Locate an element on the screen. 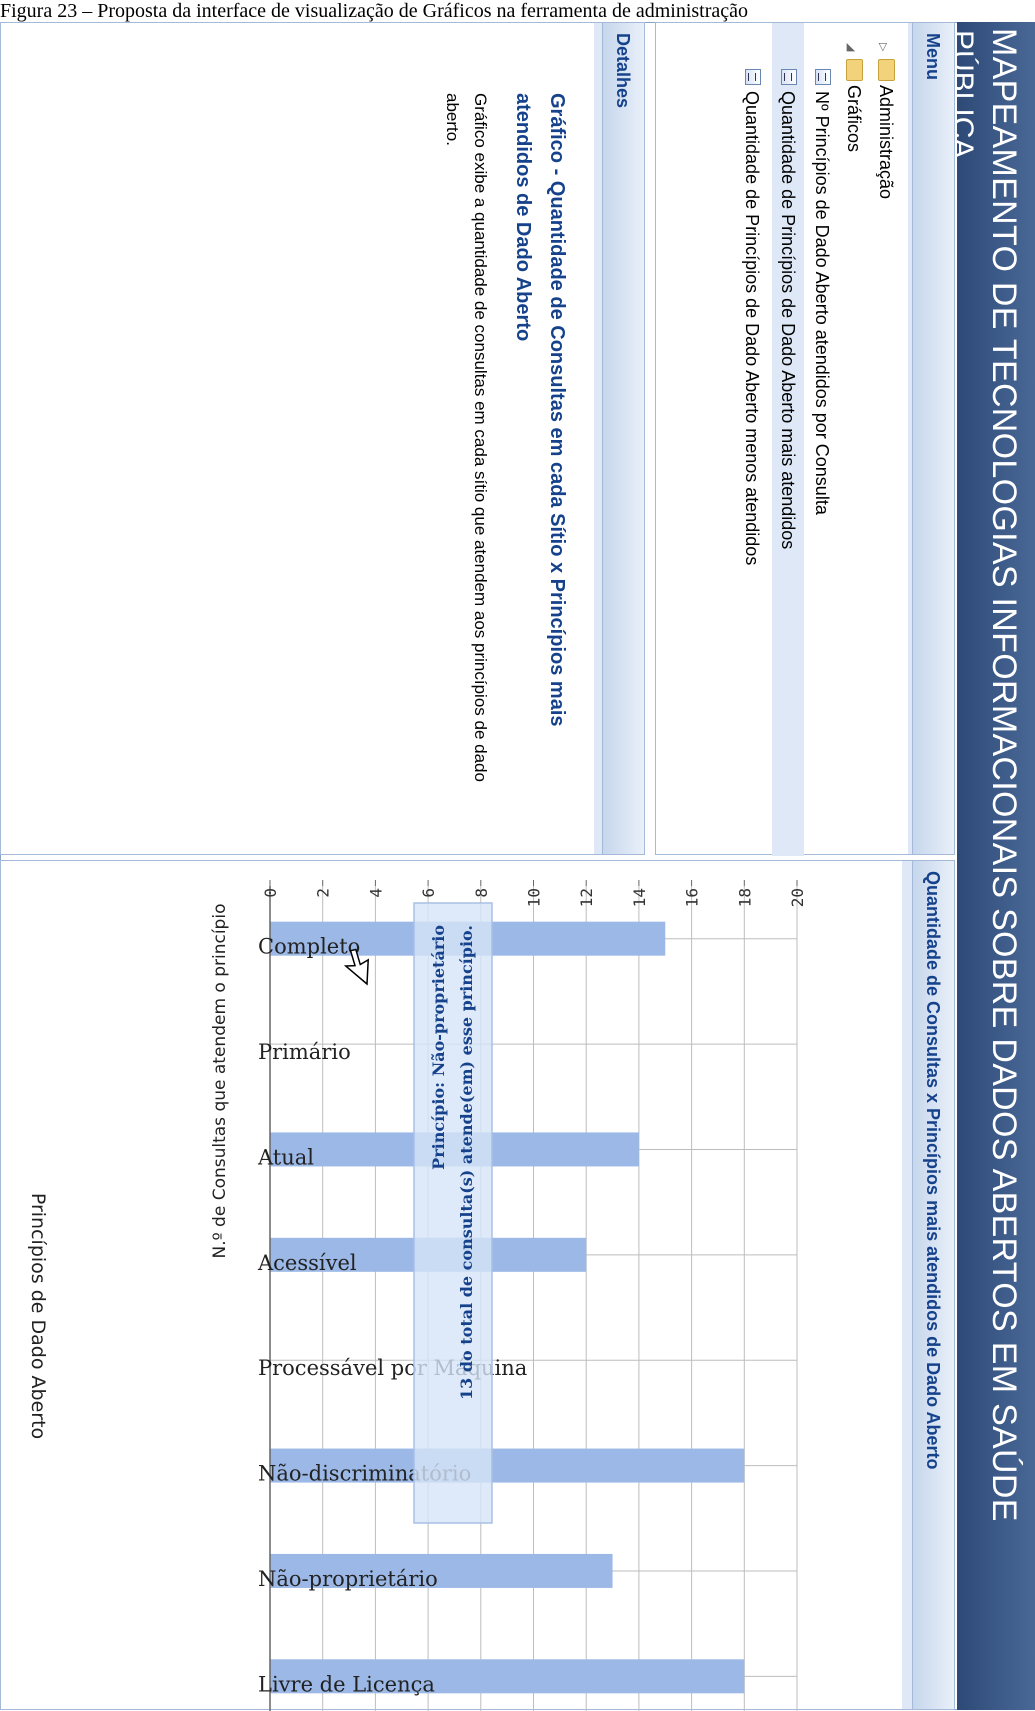 Image resolution: width=1035 pixels, height=1711 pixels. x-tick-label: Livre de Licença is located at coordinates (346, 1684).